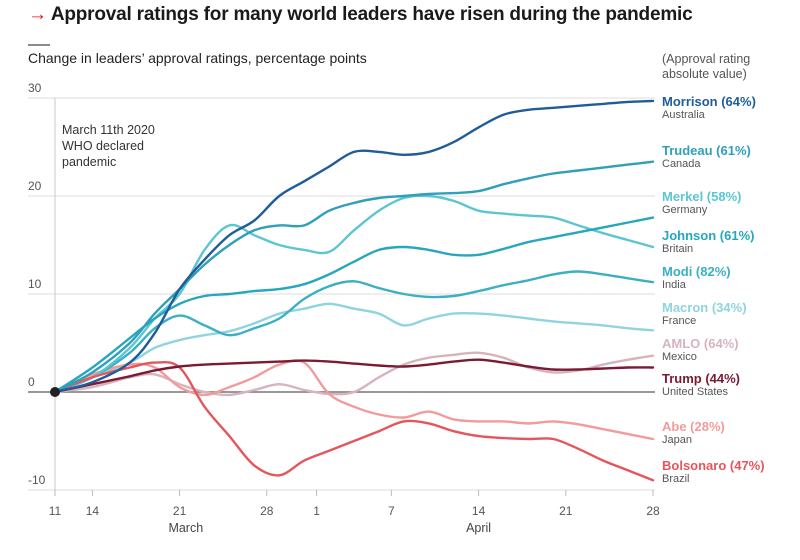 The height and width of the screenshot is (560, 800). I want to click on y-tick-label: 10, so click(35, 284).